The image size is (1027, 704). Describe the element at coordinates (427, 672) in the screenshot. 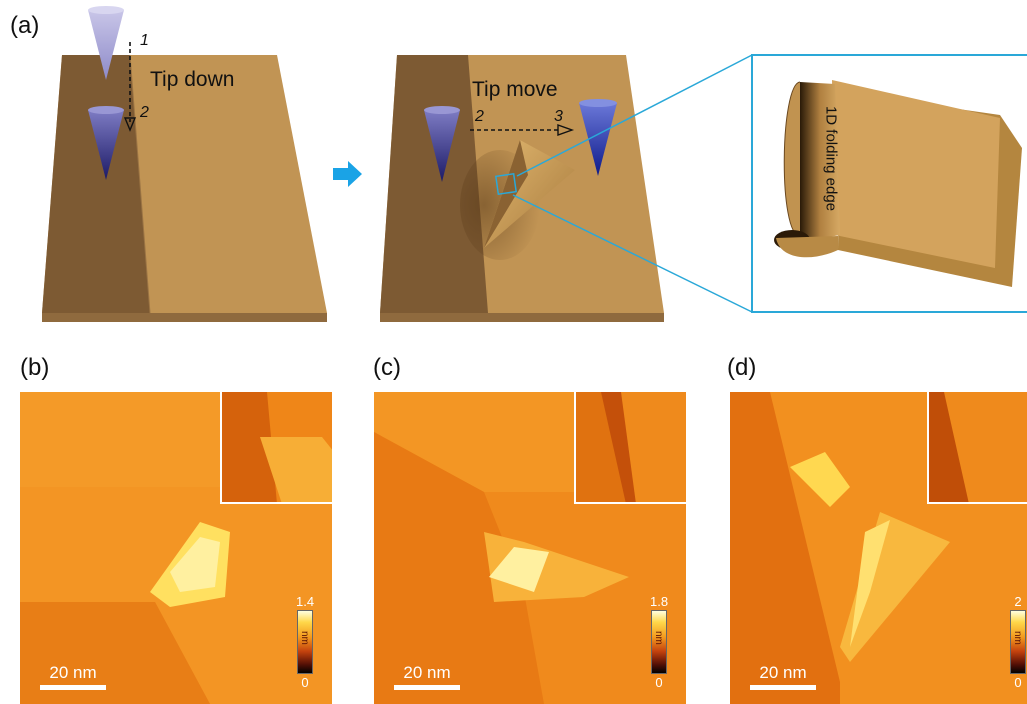

I see `scalebar-c-label: 20 nm` at that location.